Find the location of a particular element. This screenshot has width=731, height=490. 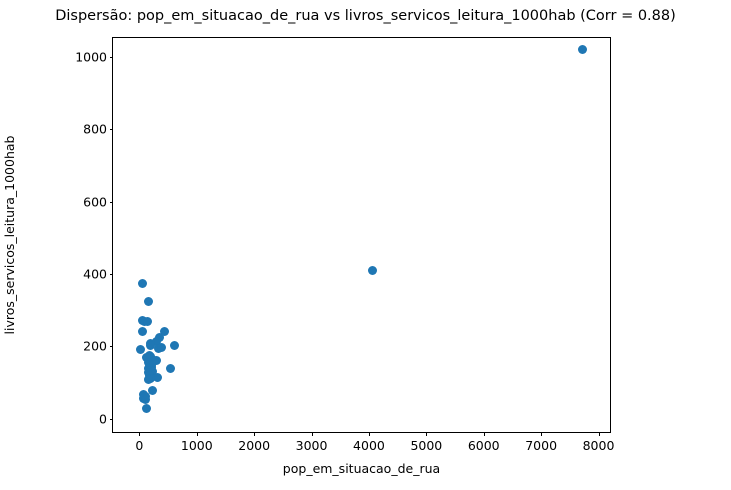

x-axis-tick-label: 0 is located at coordinates (139, 445).